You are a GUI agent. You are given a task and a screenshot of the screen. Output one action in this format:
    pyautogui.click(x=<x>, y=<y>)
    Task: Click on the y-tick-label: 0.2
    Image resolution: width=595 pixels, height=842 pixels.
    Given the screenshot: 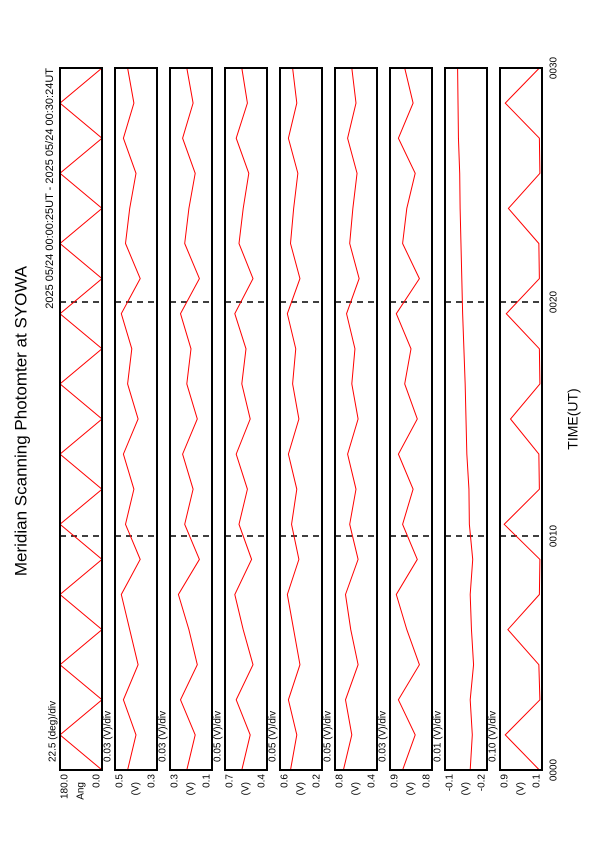 What is the action you would take?
    pyautogui.click(x=317, y=781)
    